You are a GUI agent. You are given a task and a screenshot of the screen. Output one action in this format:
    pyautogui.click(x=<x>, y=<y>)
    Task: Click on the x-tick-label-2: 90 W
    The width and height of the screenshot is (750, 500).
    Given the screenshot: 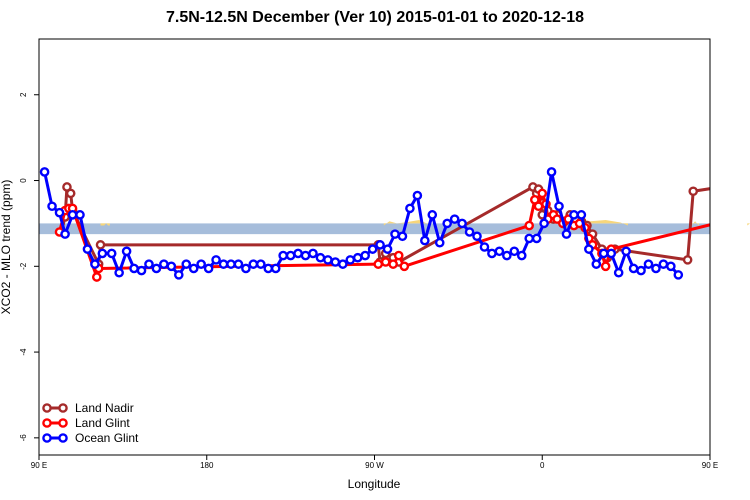 What is the action you would take?
    pyautogui.click(x=374, y=465)
    